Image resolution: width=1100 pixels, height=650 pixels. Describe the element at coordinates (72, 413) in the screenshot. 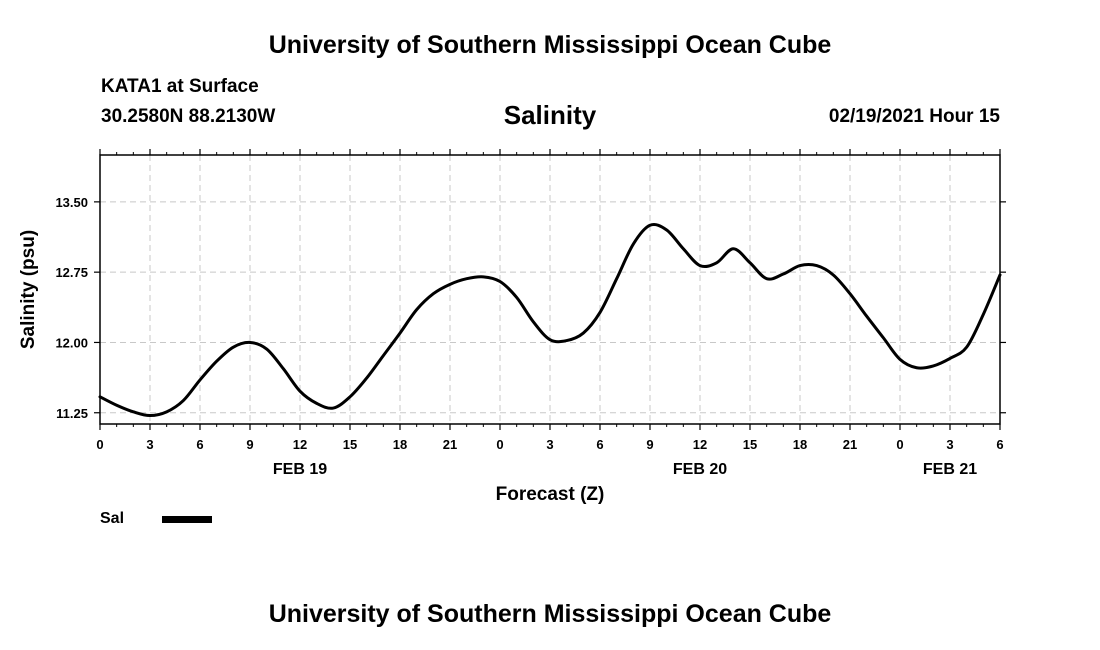

I see `y-tick-label: 11.25` at that location.